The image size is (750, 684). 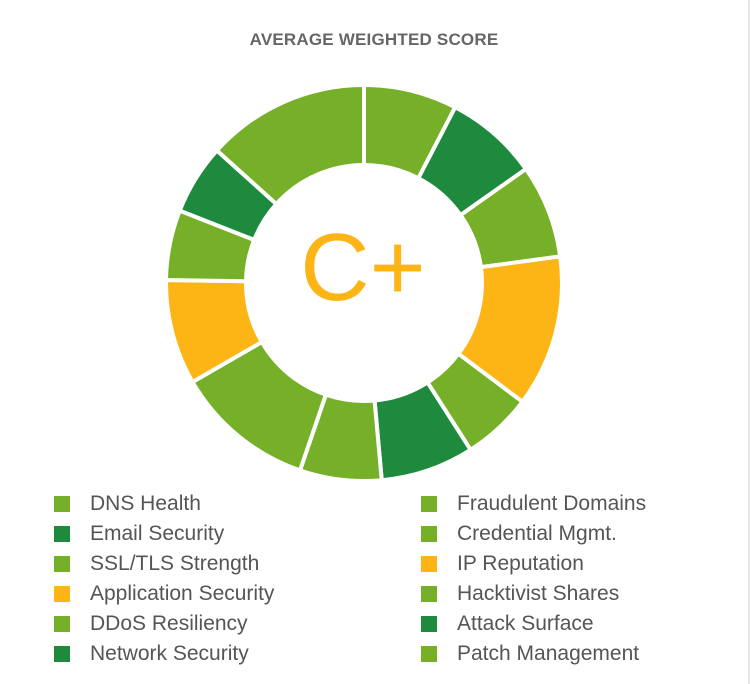 I want to click on legend-item: DDoS Resiliency, so click(x=151, y=624).